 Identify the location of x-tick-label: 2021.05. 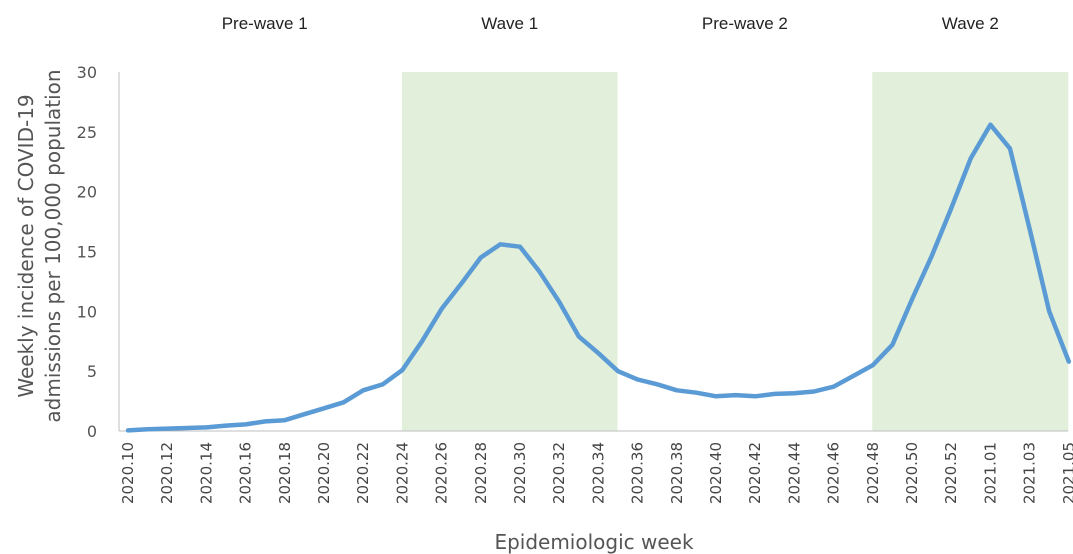
(1066, 473).